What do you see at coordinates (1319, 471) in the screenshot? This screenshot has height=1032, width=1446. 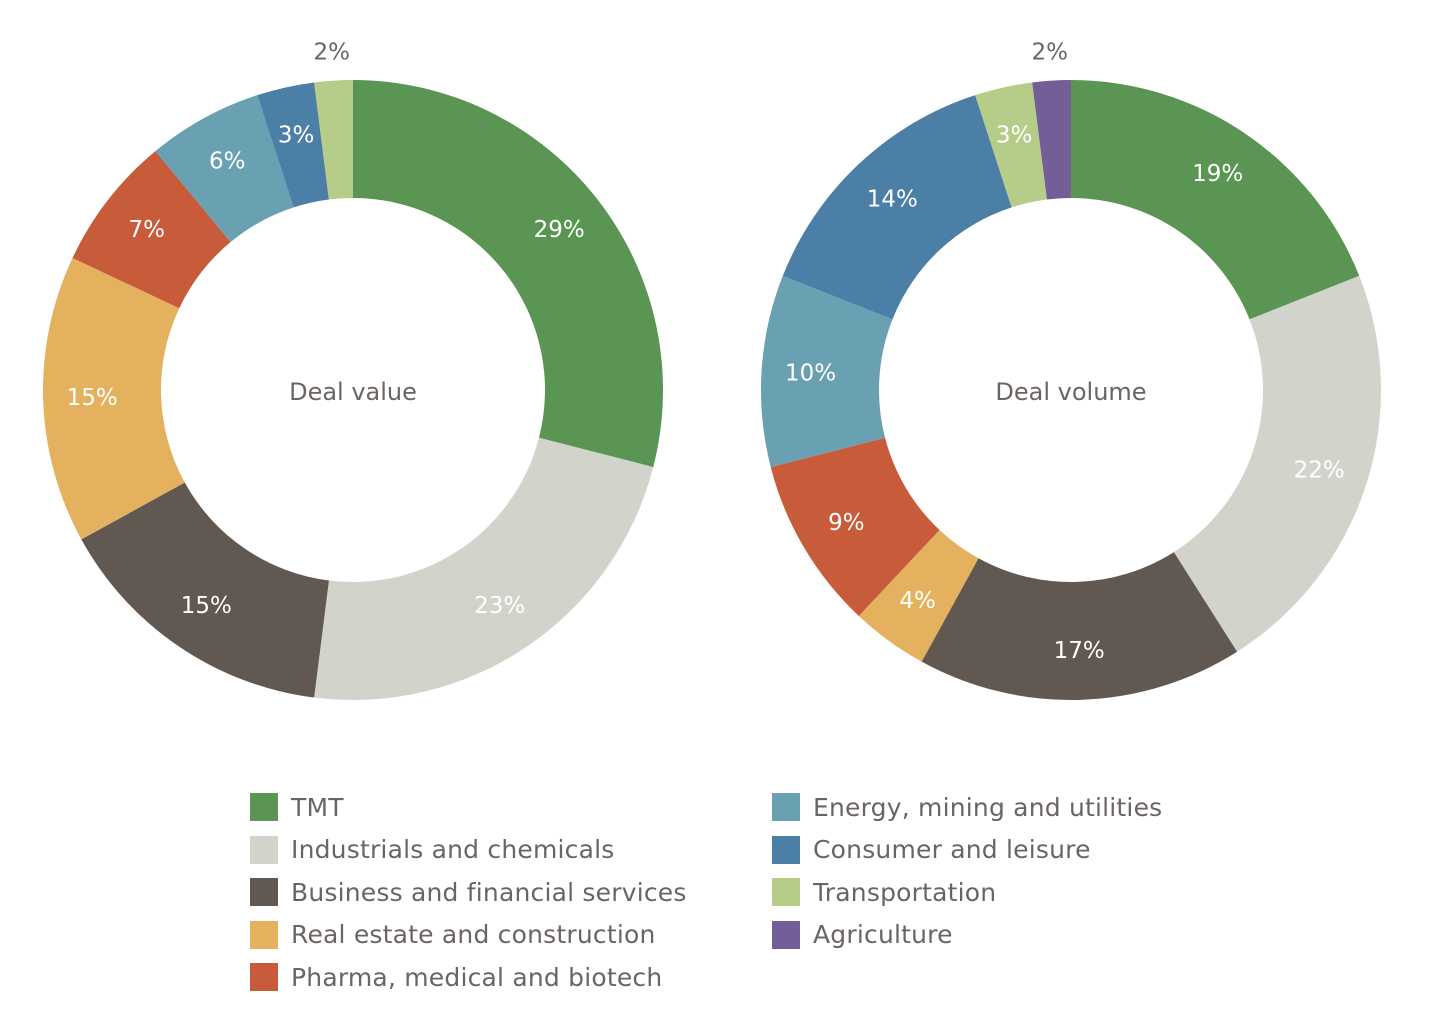 I see `slice-label-industrials-and-chemicals: 22%` at bounding box center [1319, 471].